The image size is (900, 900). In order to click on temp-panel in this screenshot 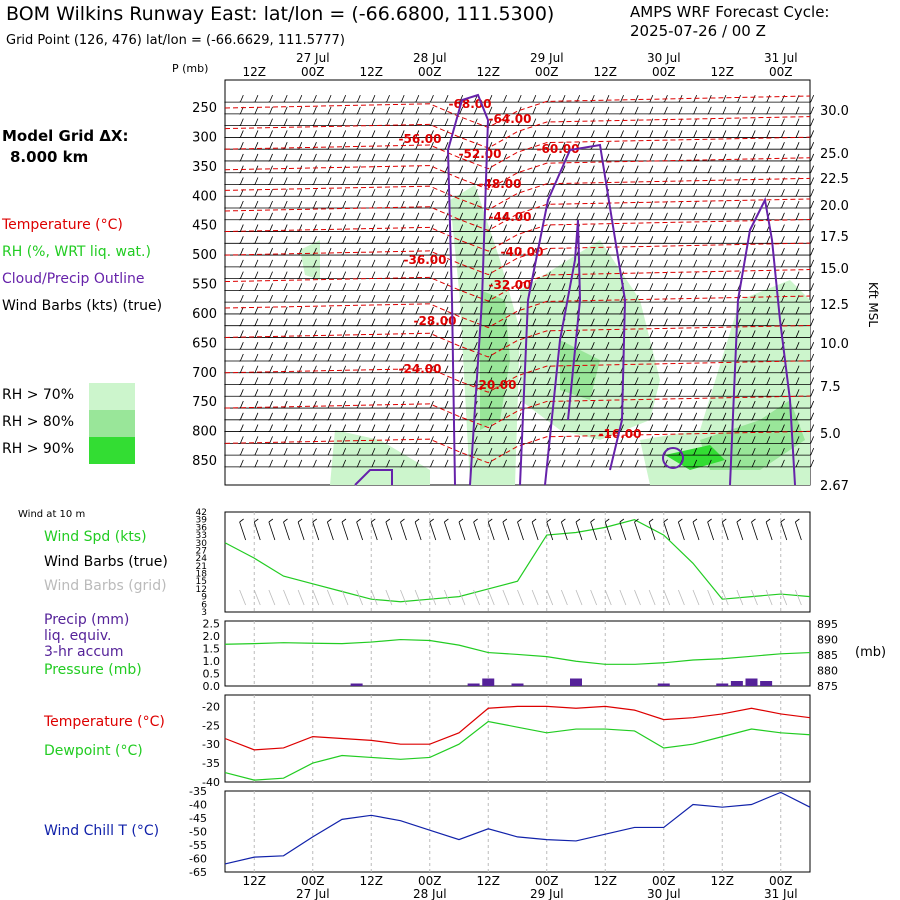, I will do `click(517, 738)`.